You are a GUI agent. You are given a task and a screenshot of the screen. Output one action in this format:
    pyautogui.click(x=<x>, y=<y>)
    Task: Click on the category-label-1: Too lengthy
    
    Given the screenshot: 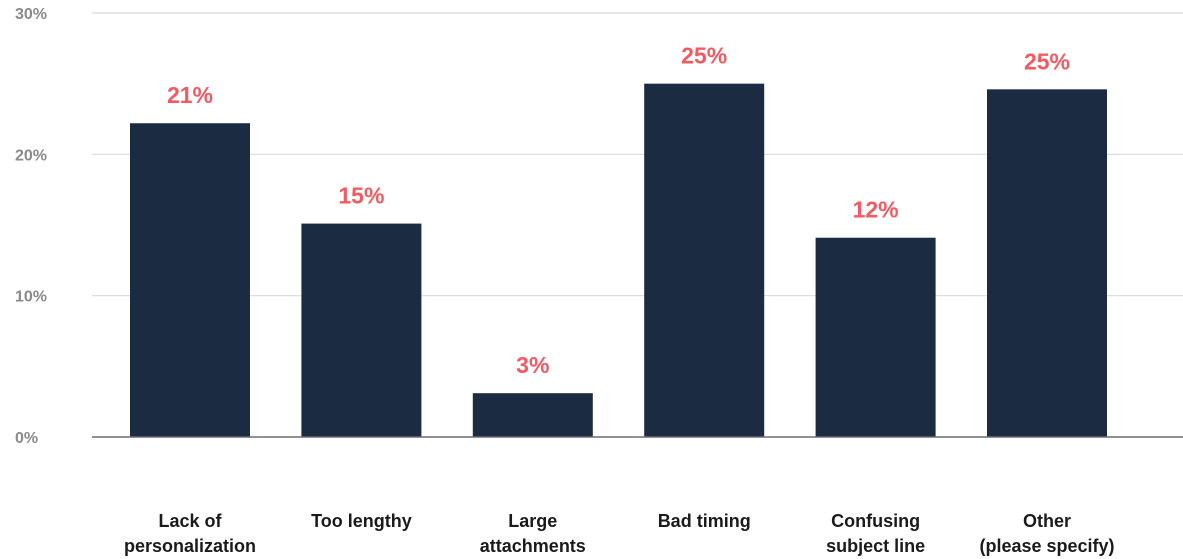 What is the action you would take?
    pyautogui.click(x=361, y=521)
    